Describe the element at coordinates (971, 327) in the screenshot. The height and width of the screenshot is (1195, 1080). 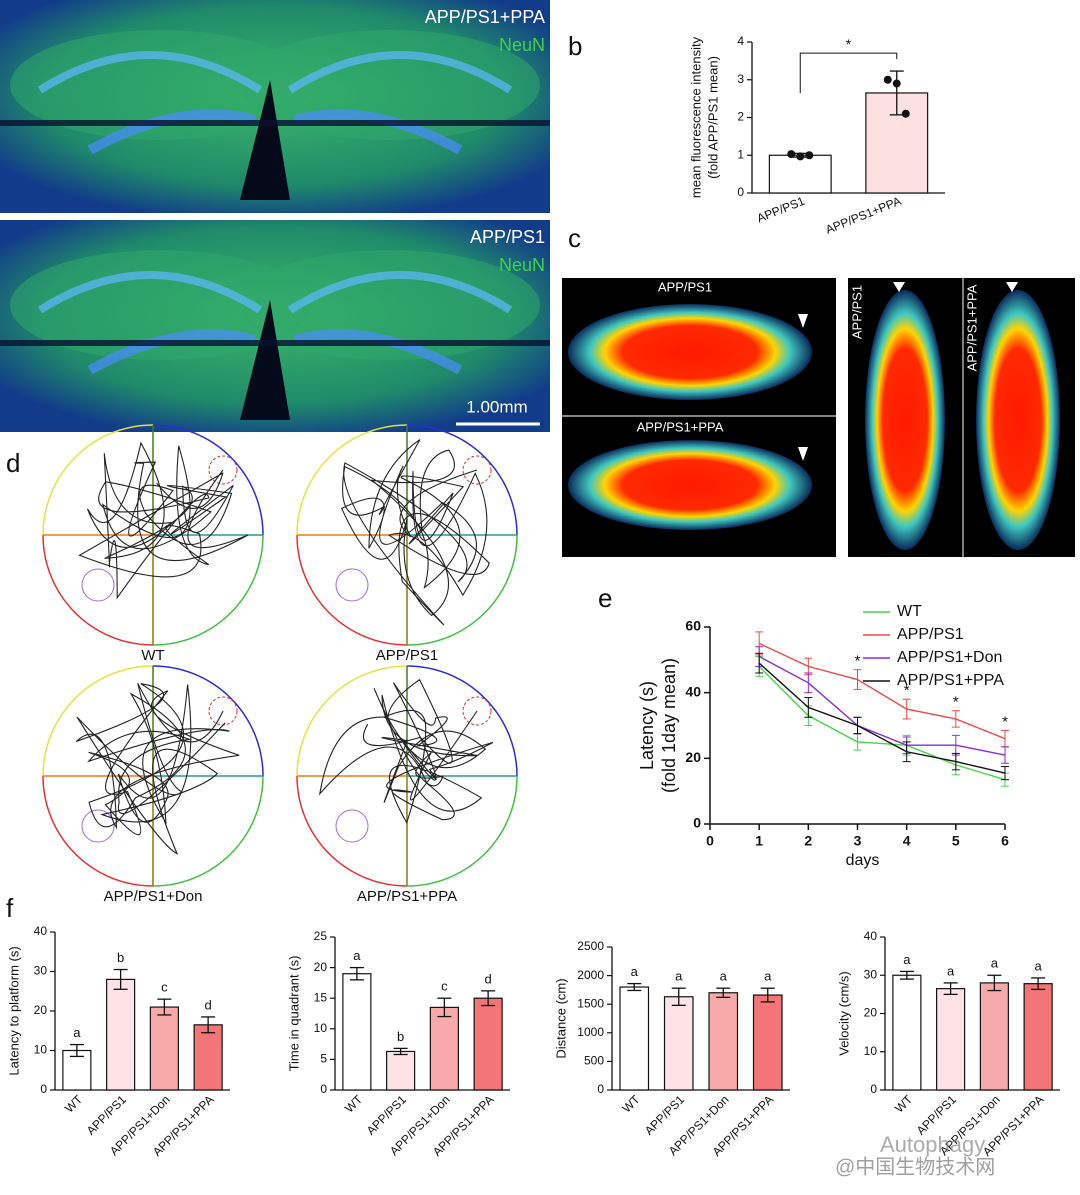
I see `group-label: APP/PS1+PPA` at that location.